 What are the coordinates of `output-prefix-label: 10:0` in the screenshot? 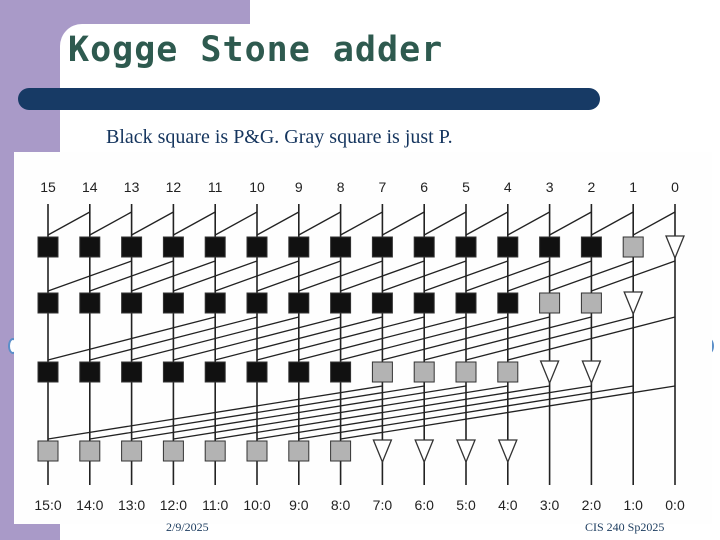 It's located at (256, 505).